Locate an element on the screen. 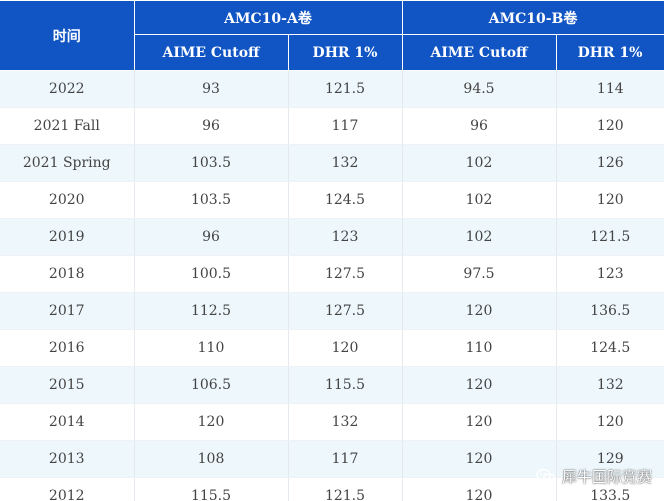  amc10b-aime-cutoff-cell: 94.5 is located at coordinates (479, 89).